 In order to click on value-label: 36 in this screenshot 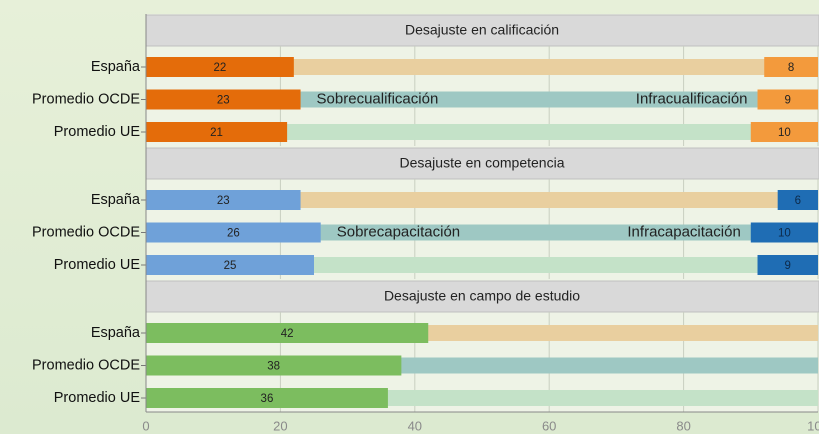, I will do `click(267, 399)`.